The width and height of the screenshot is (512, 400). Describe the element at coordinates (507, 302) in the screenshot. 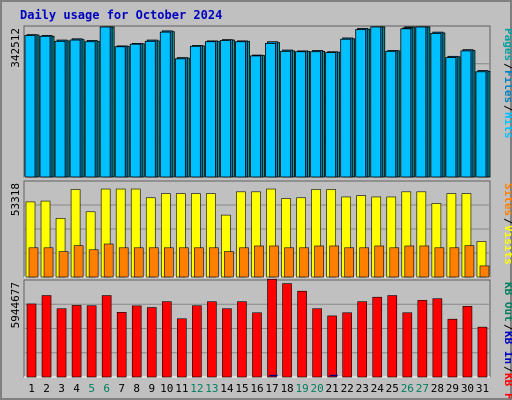

I see `kbytes-legend-kb-out: KB Out` at that location.